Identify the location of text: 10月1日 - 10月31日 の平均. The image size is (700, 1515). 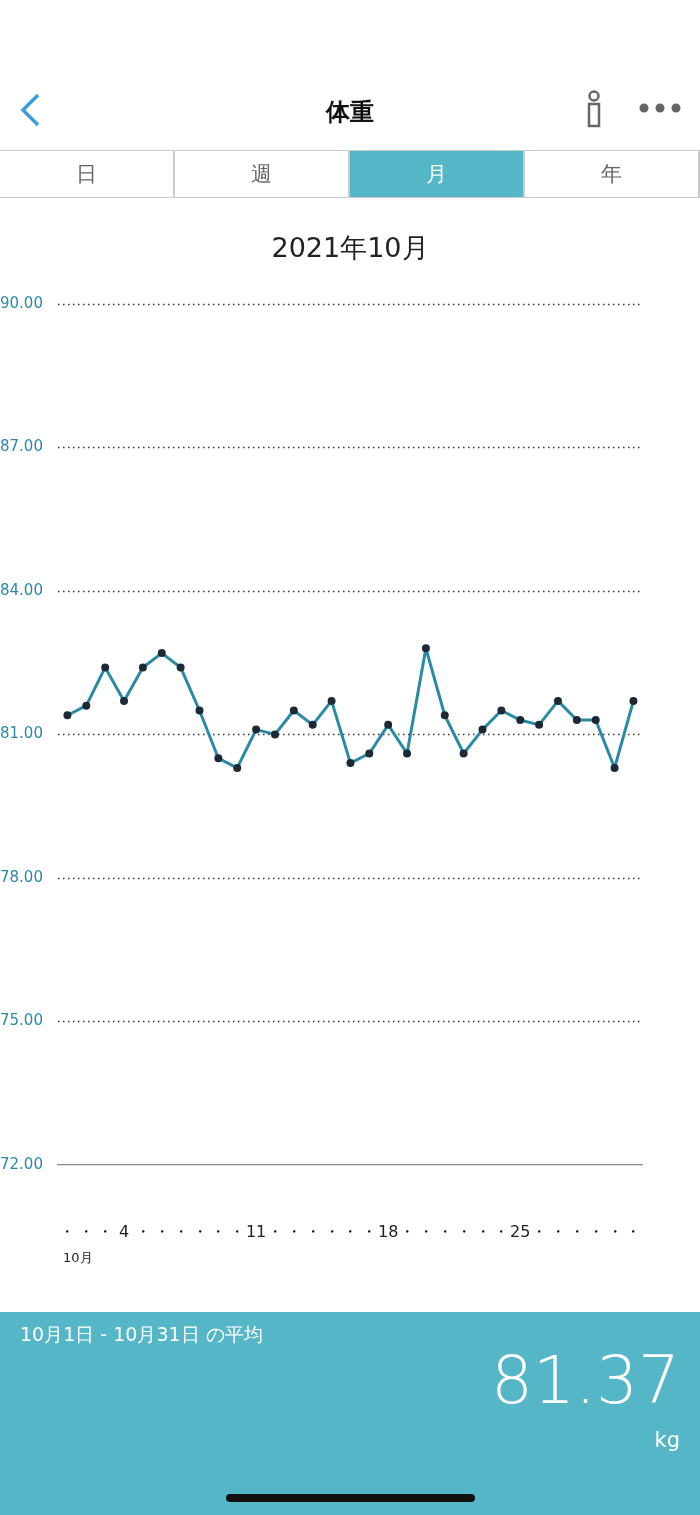
(141, 1334).